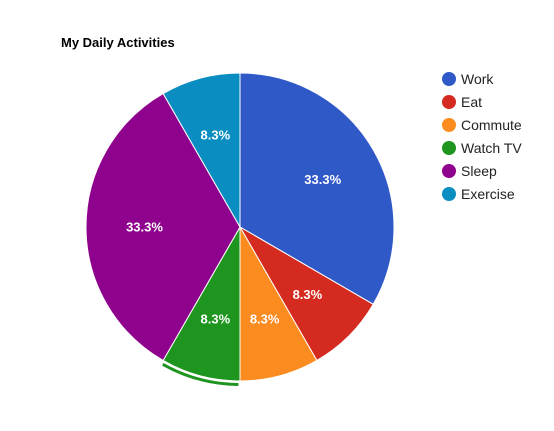 This screenshot has width=554, height=431. Describe the element at coordinates (216, 319) in the screenshot. I see `slice-label-watch-tv: 8.3%` at that location.